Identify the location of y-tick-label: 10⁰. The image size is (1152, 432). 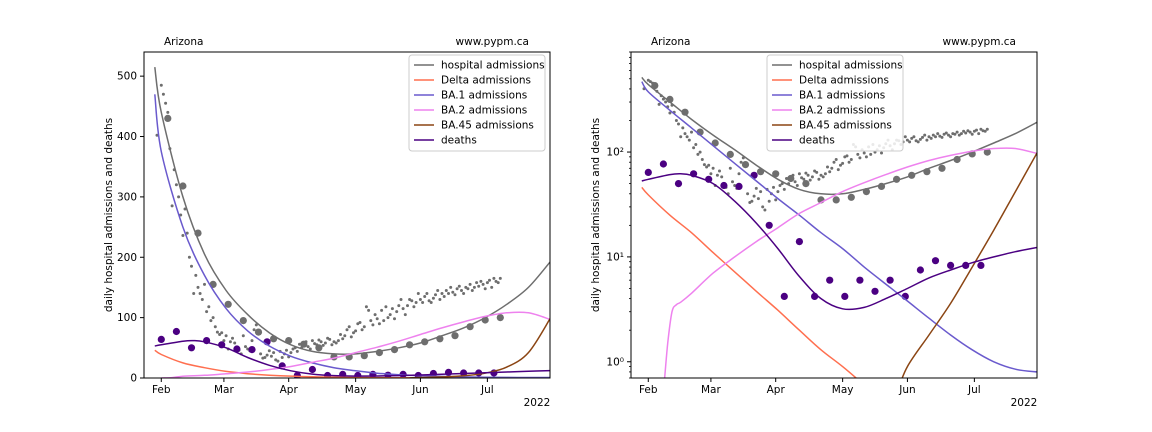
(615, 362).